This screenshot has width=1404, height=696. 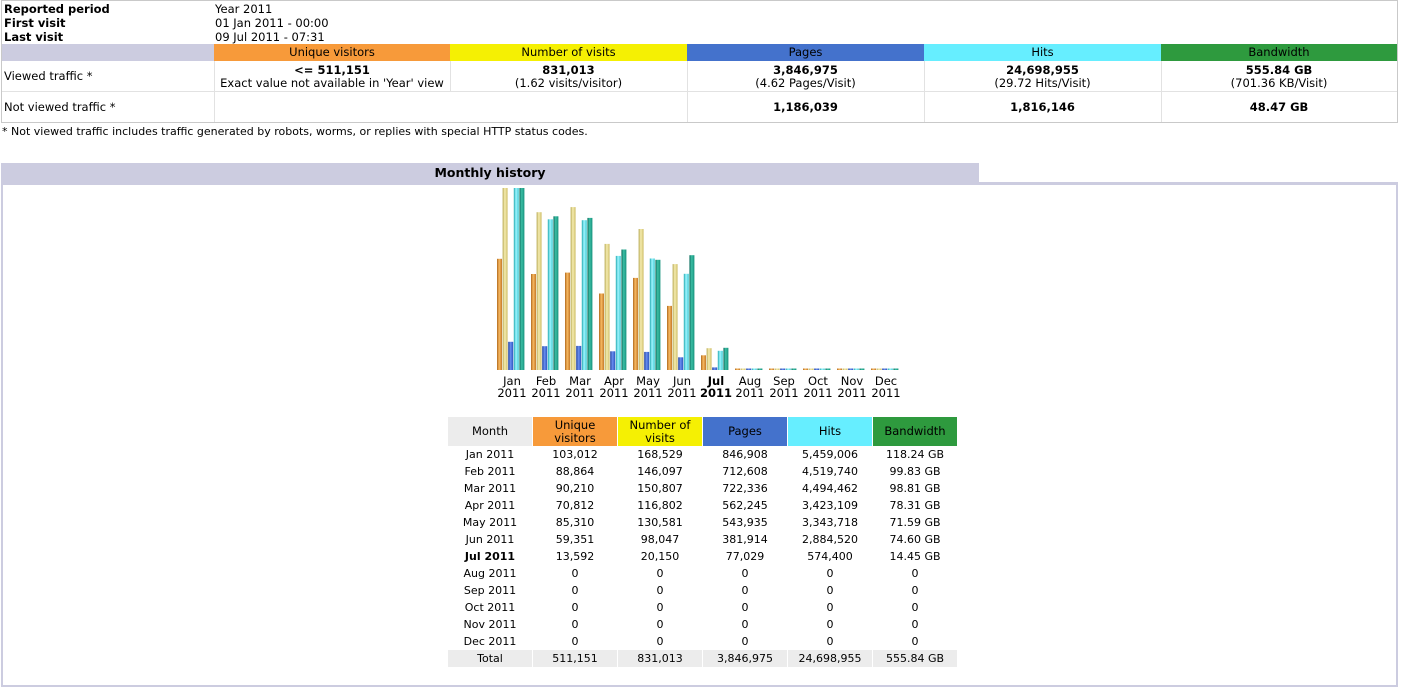 What do you see at coordinates (829, 488) in the screenshot?
I see `table-cell-value: 4,494,462` at bounding box center [829, 488].